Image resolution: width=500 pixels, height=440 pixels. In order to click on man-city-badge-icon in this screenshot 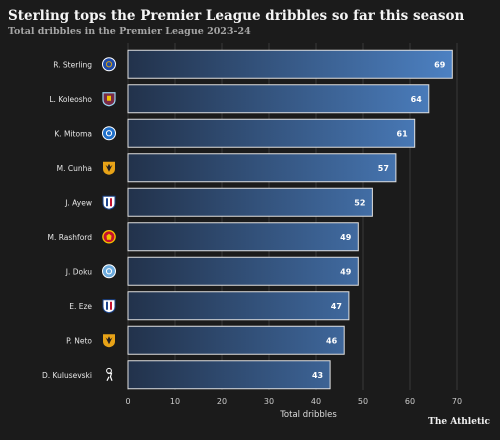, I will do `click(109, 271)`.